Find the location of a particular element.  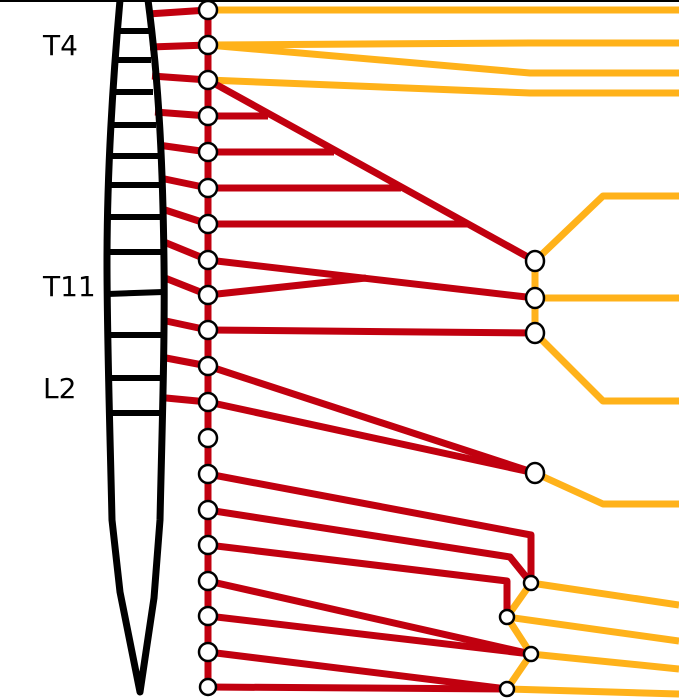

label-t11: T11 is located at coordinates (69, 286).